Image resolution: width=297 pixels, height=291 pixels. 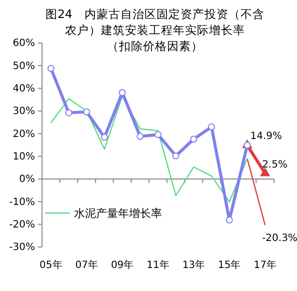 What do you see at coordinates (23, 44) in the screenshot?
I see `y-tick-label: 60%` at bounding box center [23, 44].